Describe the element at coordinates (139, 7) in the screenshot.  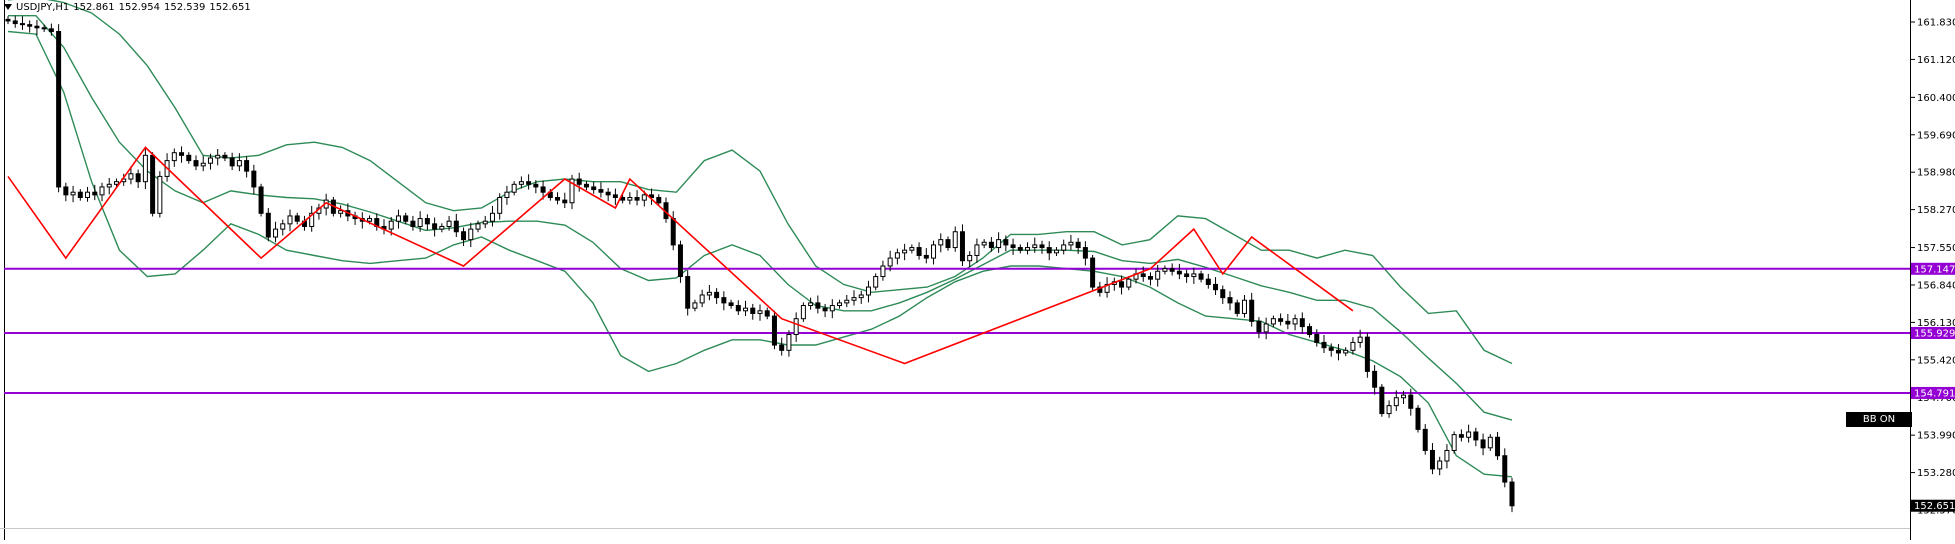
I see `high-value: 152.954` at that location.